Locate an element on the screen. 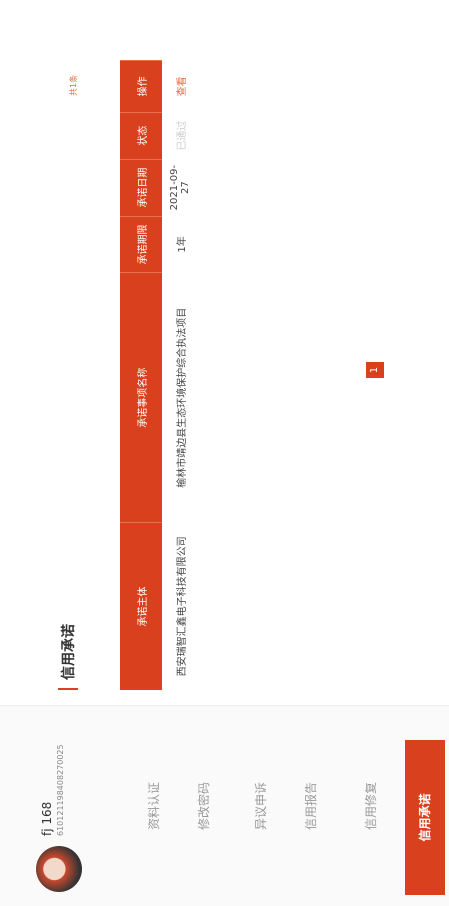  header-cell: 承诺期限 is located at coordinates (141, 244).